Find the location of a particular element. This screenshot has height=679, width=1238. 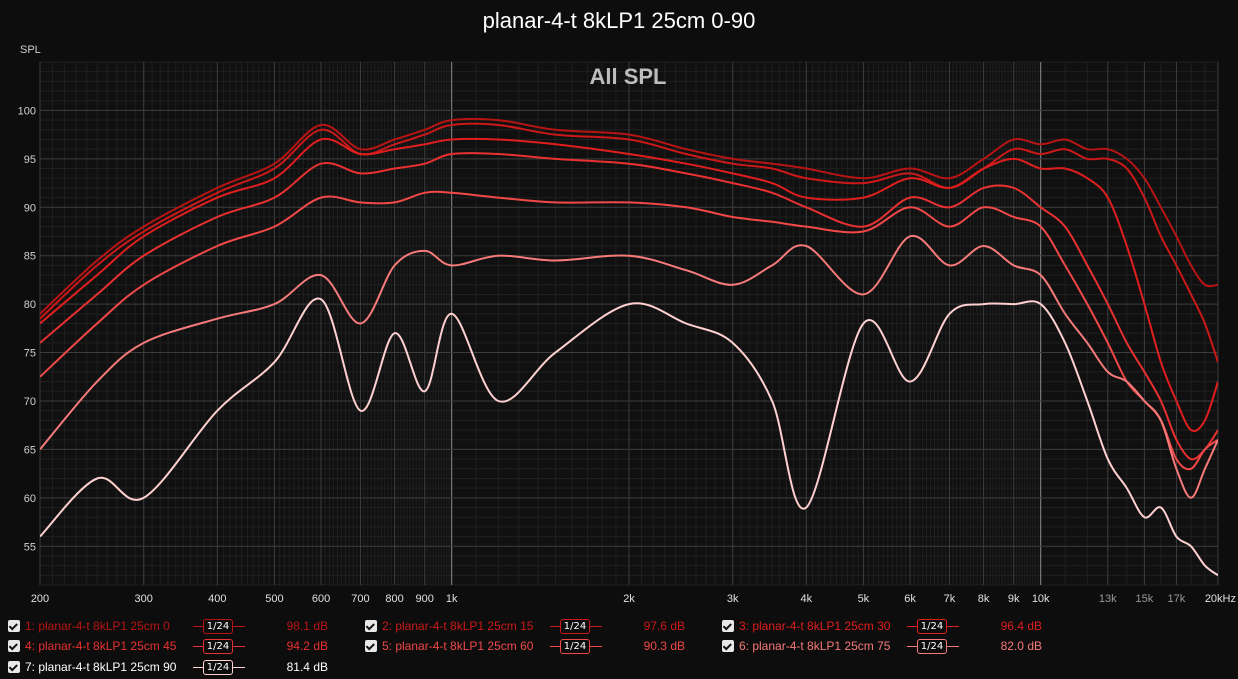

chart-title: planar-4-t 8kLP1 25cm 0-90 is located at coordinates (619, 20).